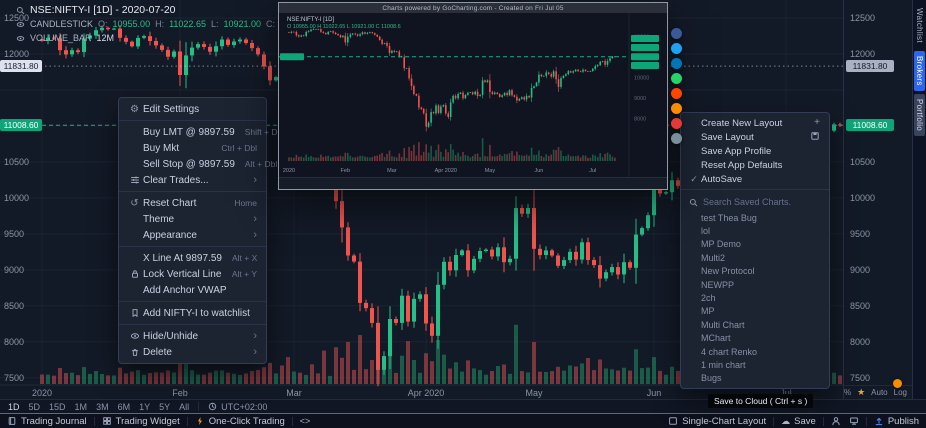 This screenshot has width=926, height=428. What do you see at coordinates (729, 351) in the screenshot?
I see `saved-chart-item: 4 chart Renko` at bounding box center [729, 351].